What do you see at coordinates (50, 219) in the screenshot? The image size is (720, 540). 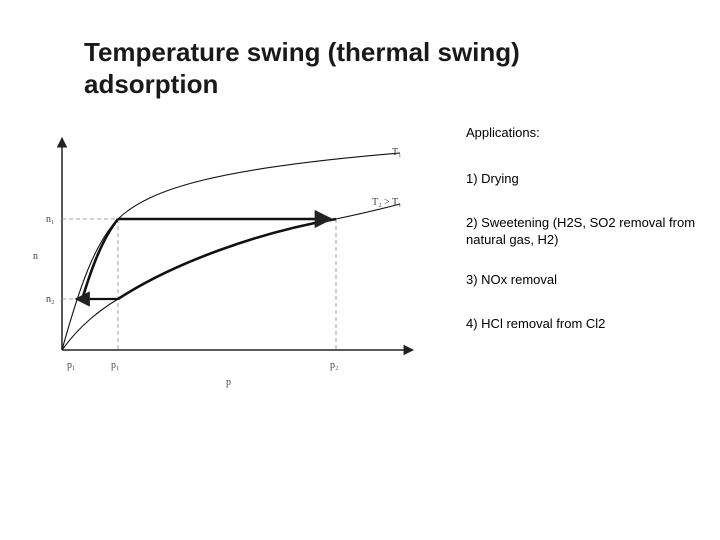 I see `y-tick-n1: n₁` at bounding box center [50, 219].